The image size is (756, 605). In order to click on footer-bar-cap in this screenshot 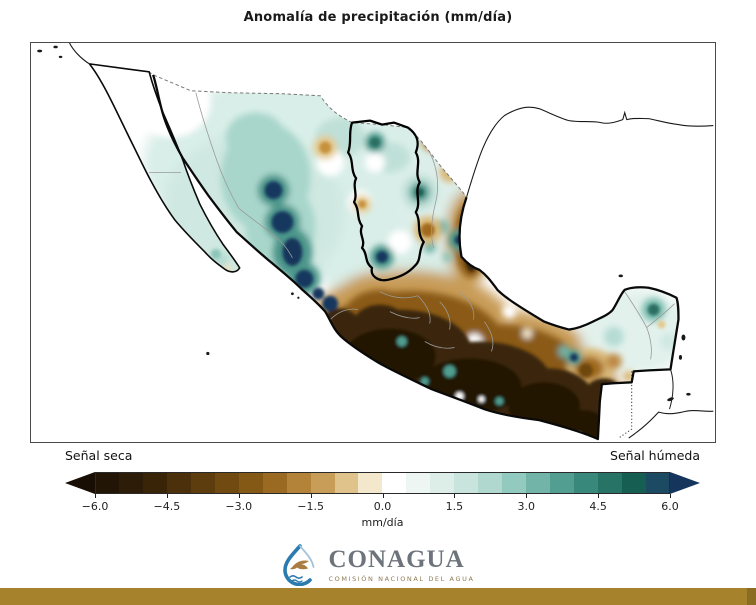, I will do `click(751, 596)`.